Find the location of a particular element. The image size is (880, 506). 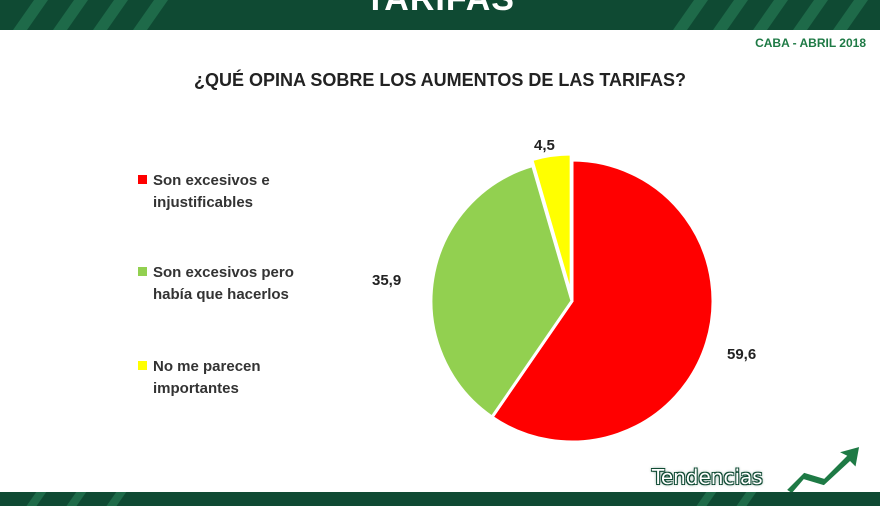

trend-arrow-icon is located at coordinates (822, 469).